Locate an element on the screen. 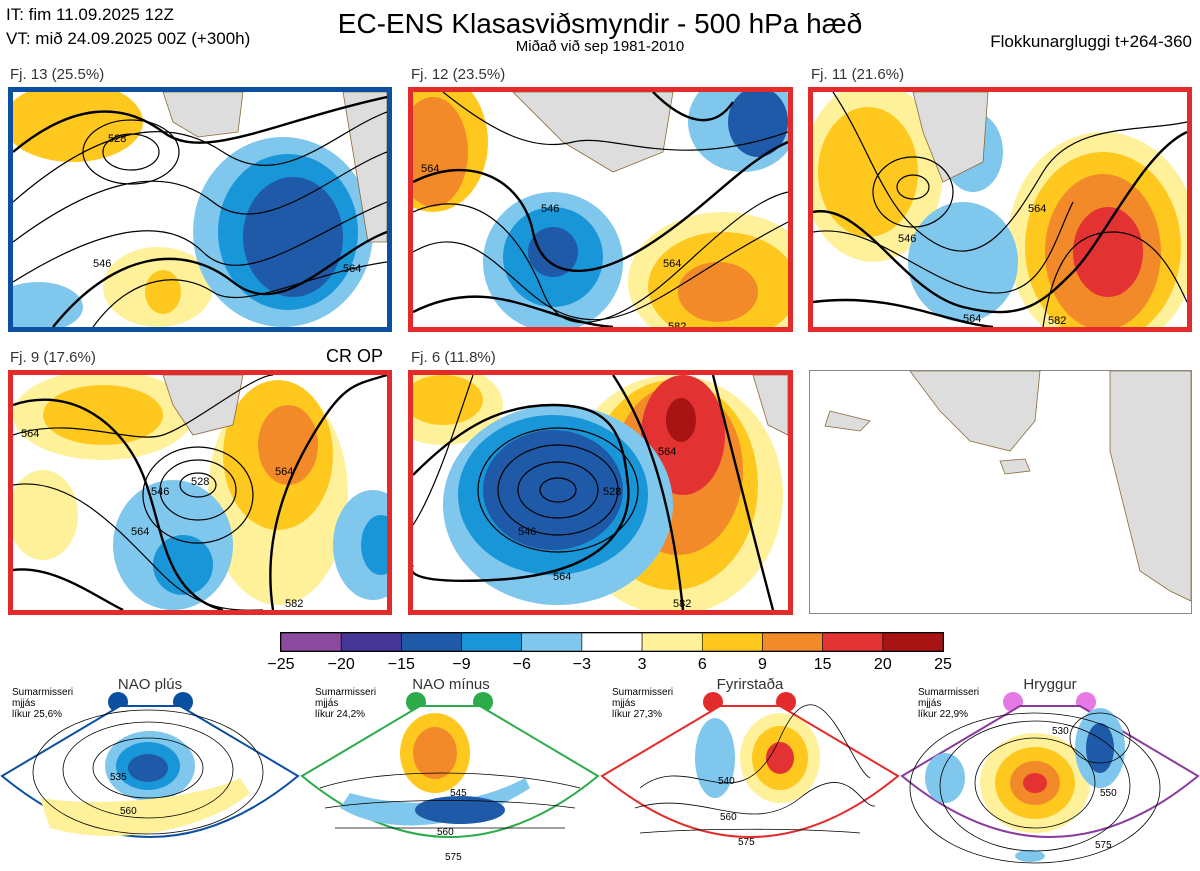 The width and height of the screenshot is (1200, 871). panel-label: Fj. 6 (11.8%) is located at coordinates (453, 357).